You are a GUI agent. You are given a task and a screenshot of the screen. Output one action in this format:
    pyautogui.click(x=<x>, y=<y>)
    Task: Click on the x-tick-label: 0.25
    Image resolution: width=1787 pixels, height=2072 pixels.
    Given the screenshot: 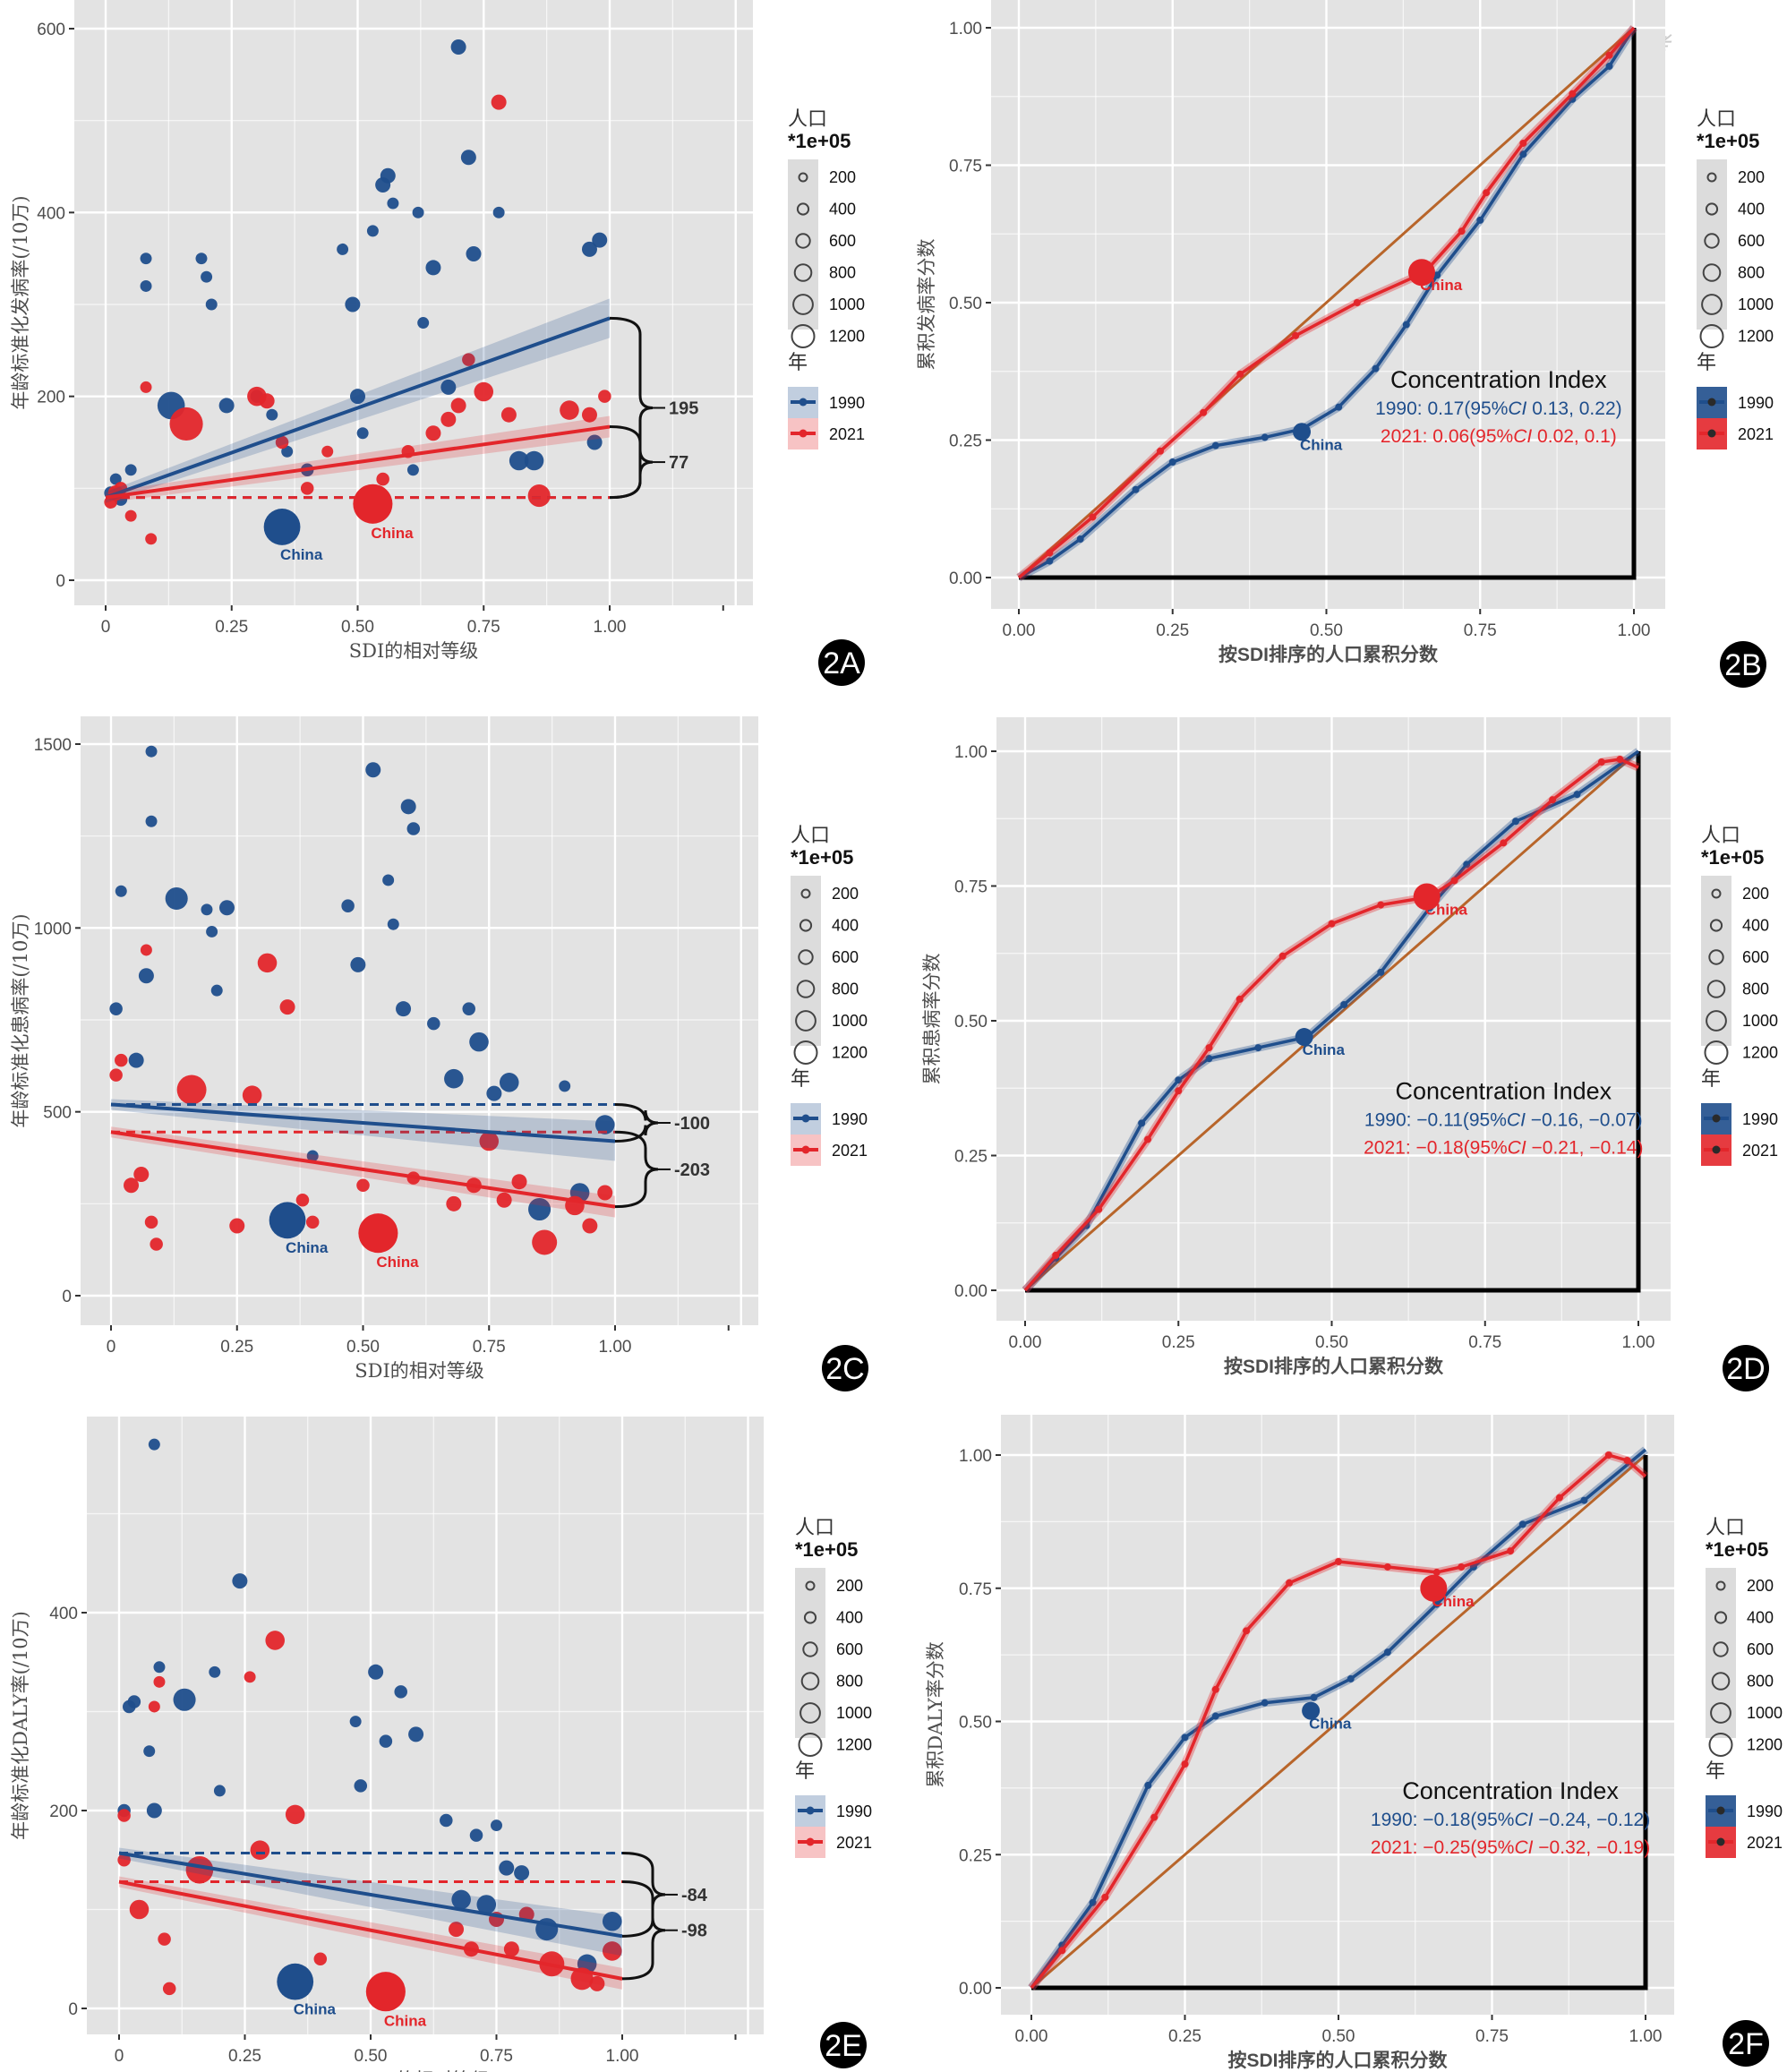 What is the action you would take?
    pyautogui.click(x=1184, y=2036)
    